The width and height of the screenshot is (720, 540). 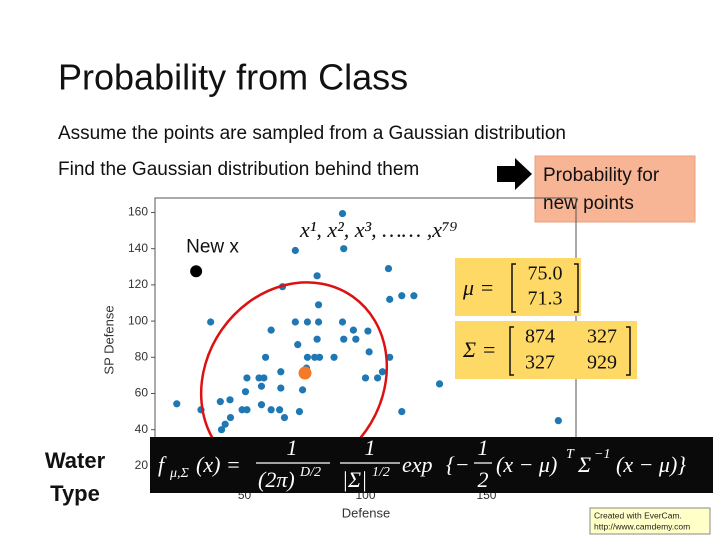 What do you see at coordinates (138, 284) in the screenshot?
I see `y-tick-label: 120` at bounding box center [138, 284].